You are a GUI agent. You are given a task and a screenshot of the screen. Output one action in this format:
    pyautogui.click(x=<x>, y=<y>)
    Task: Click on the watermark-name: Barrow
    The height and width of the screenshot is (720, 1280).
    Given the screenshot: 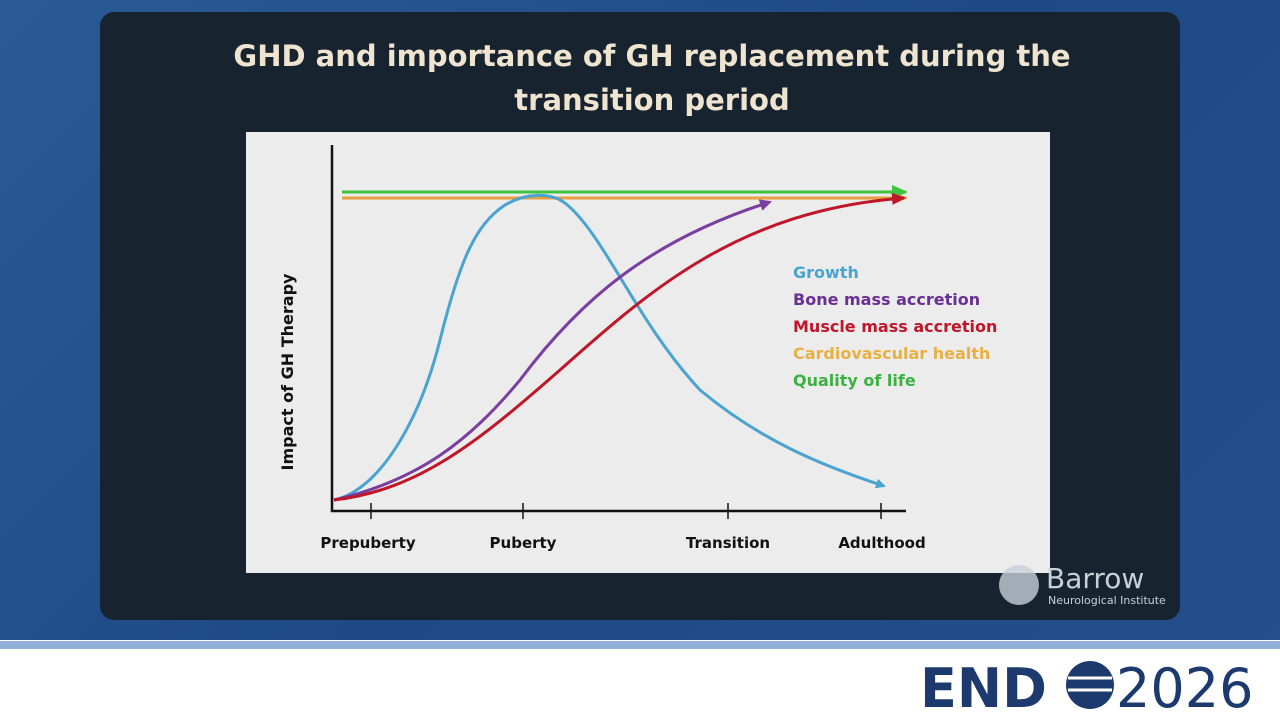 What is the action you would take?
    pyautogui.click(x=1095, y=578)
    